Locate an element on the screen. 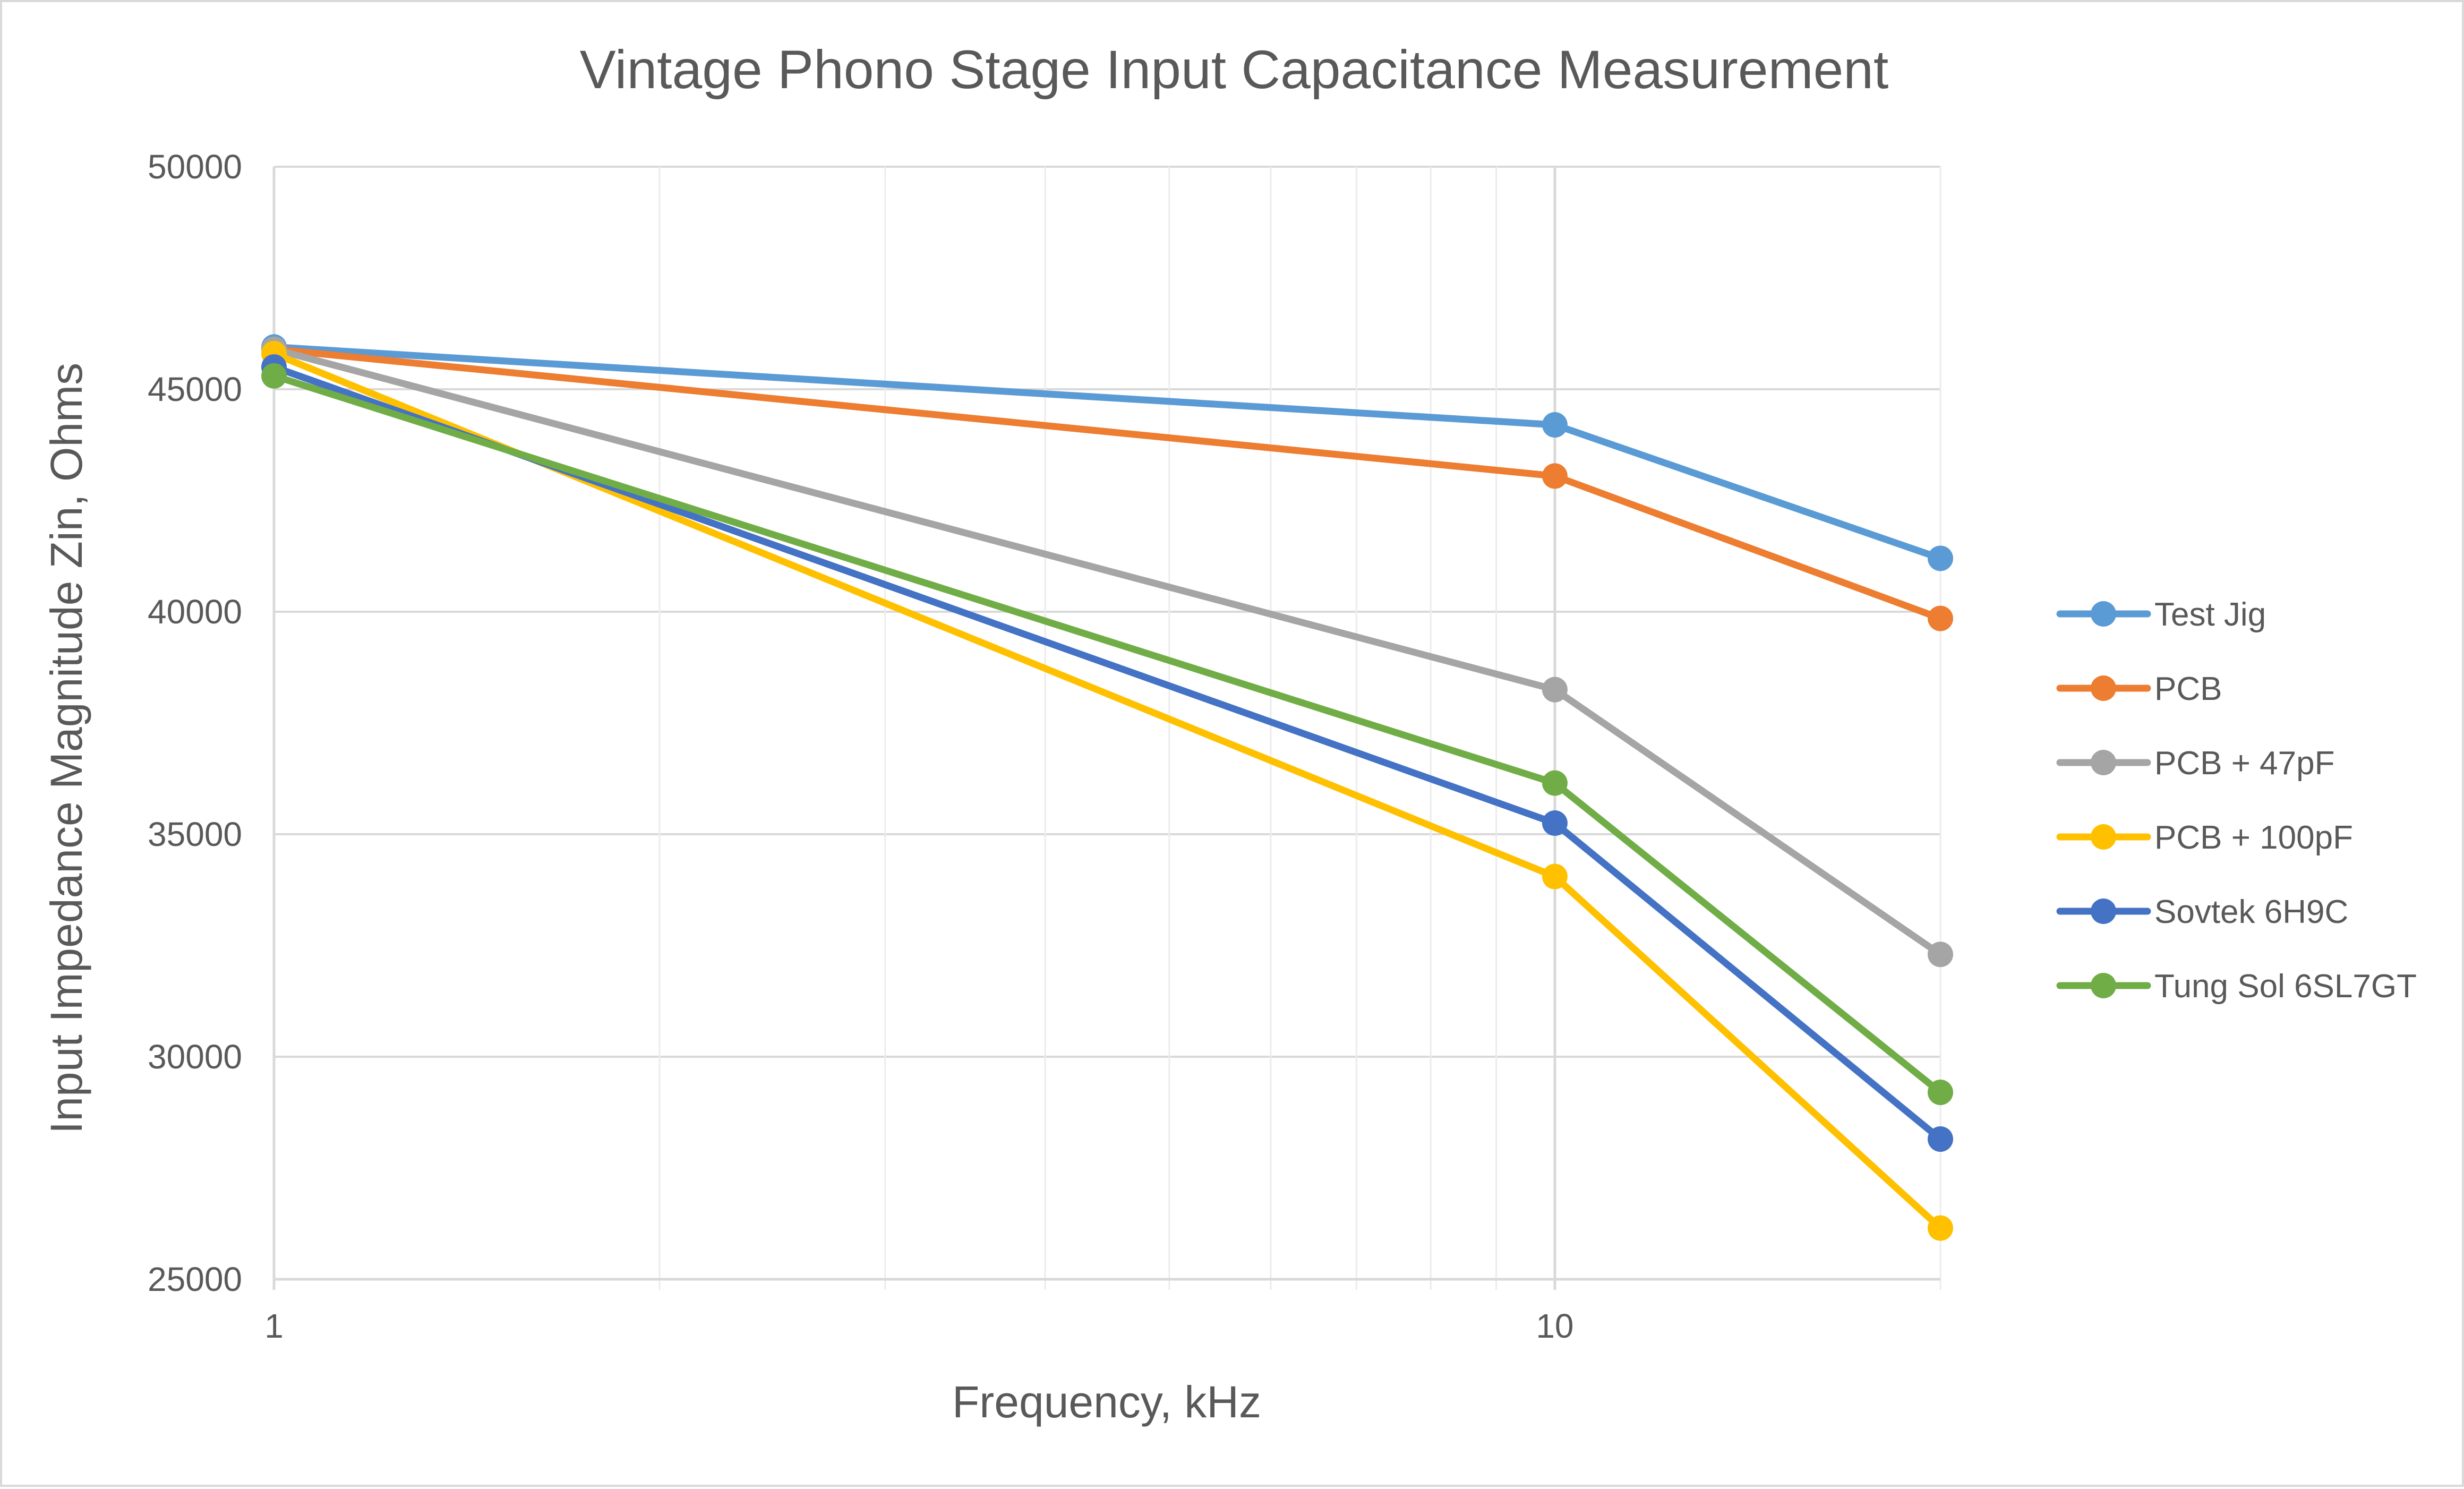 This screenshot has height=1489, width=2464. x-tick-label: 10 is located at coordinates (1554, 1326).